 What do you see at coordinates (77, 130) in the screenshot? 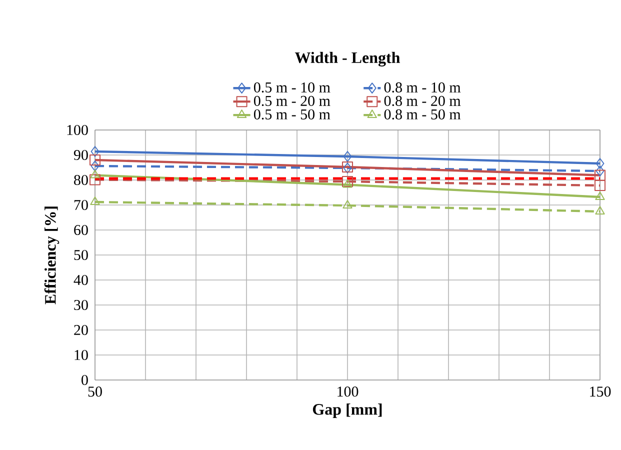
I see `y-tick-label: 100` at bounding box center [77, 130].